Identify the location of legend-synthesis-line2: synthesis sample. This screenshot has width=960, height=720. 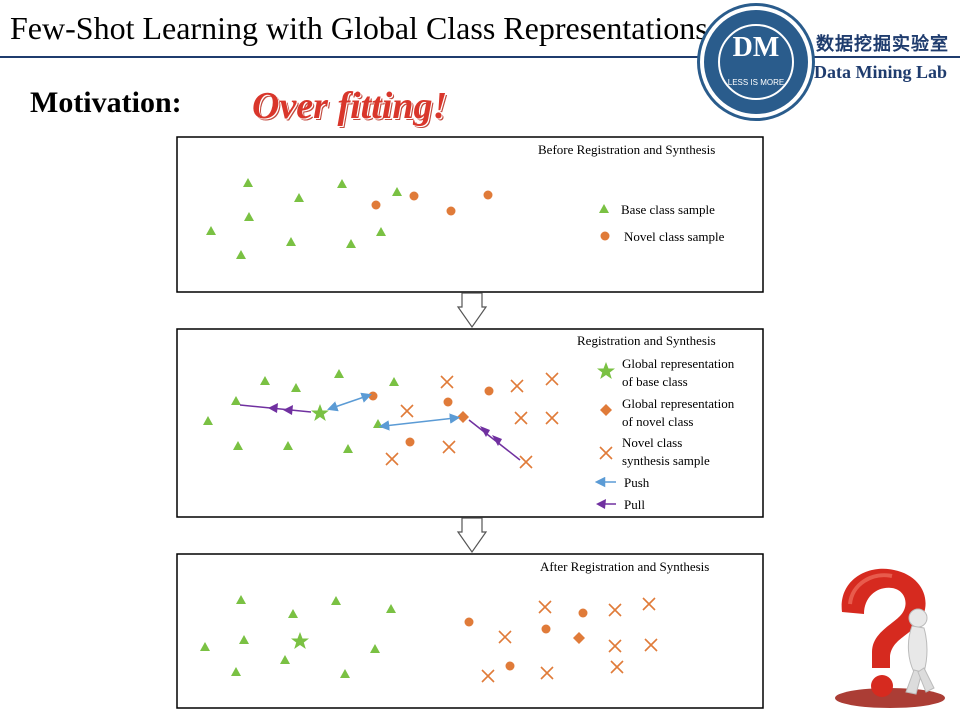
(666, 460).